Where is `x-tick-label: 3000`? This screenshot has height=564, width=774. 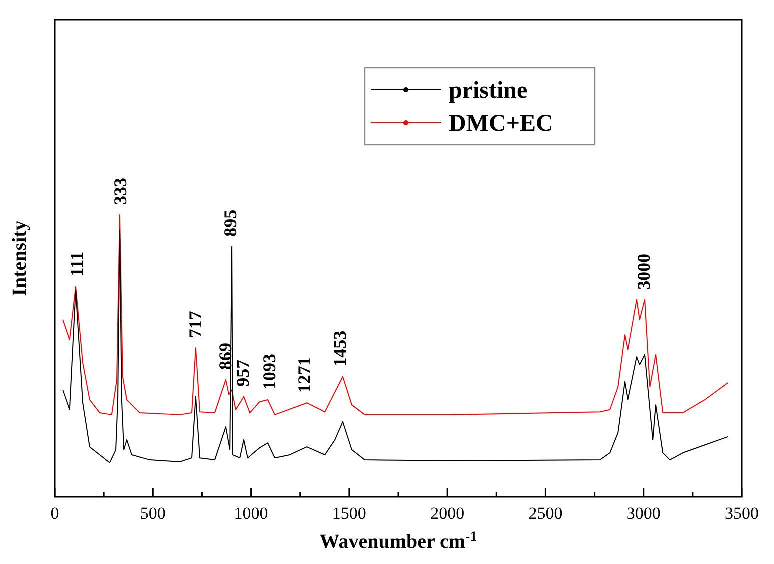 x-tick-label: 3000 is located at coordinates (643, 513).